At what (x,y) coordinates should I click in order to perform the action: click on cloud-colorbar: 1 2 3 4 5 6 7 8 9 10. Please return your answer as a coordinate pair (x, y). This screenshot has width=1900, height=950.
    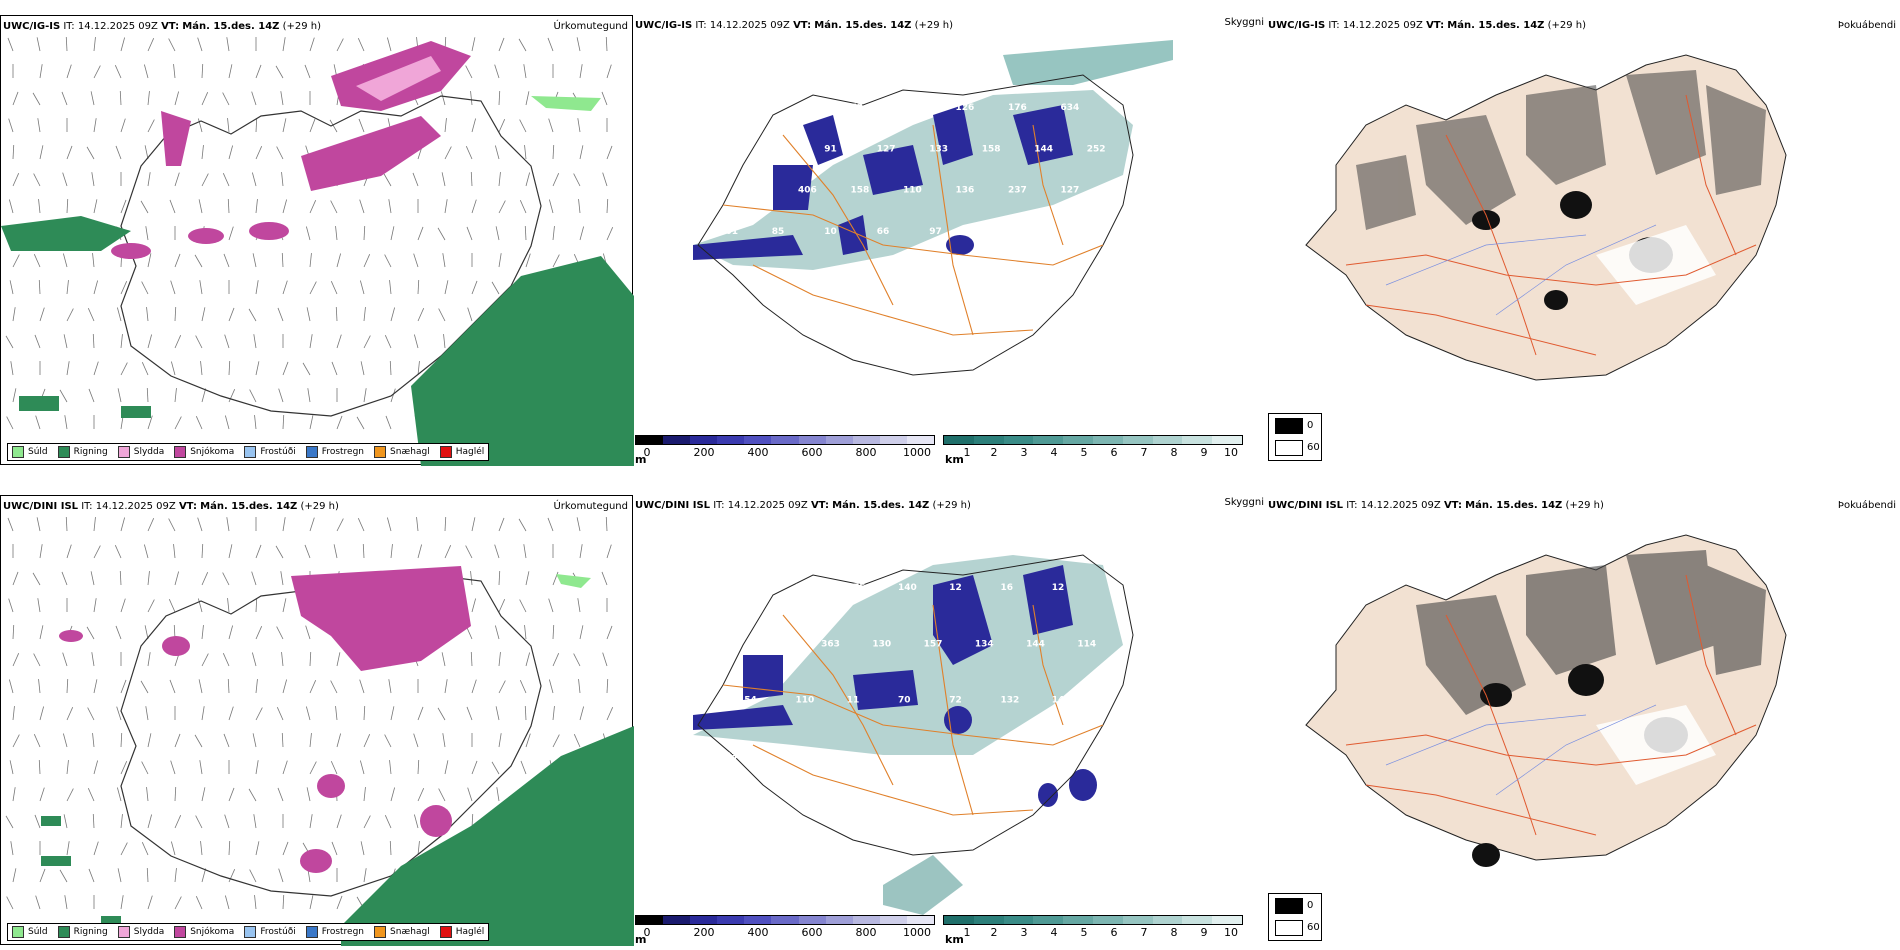
    Looking at the image, I should click on (1093, 927).